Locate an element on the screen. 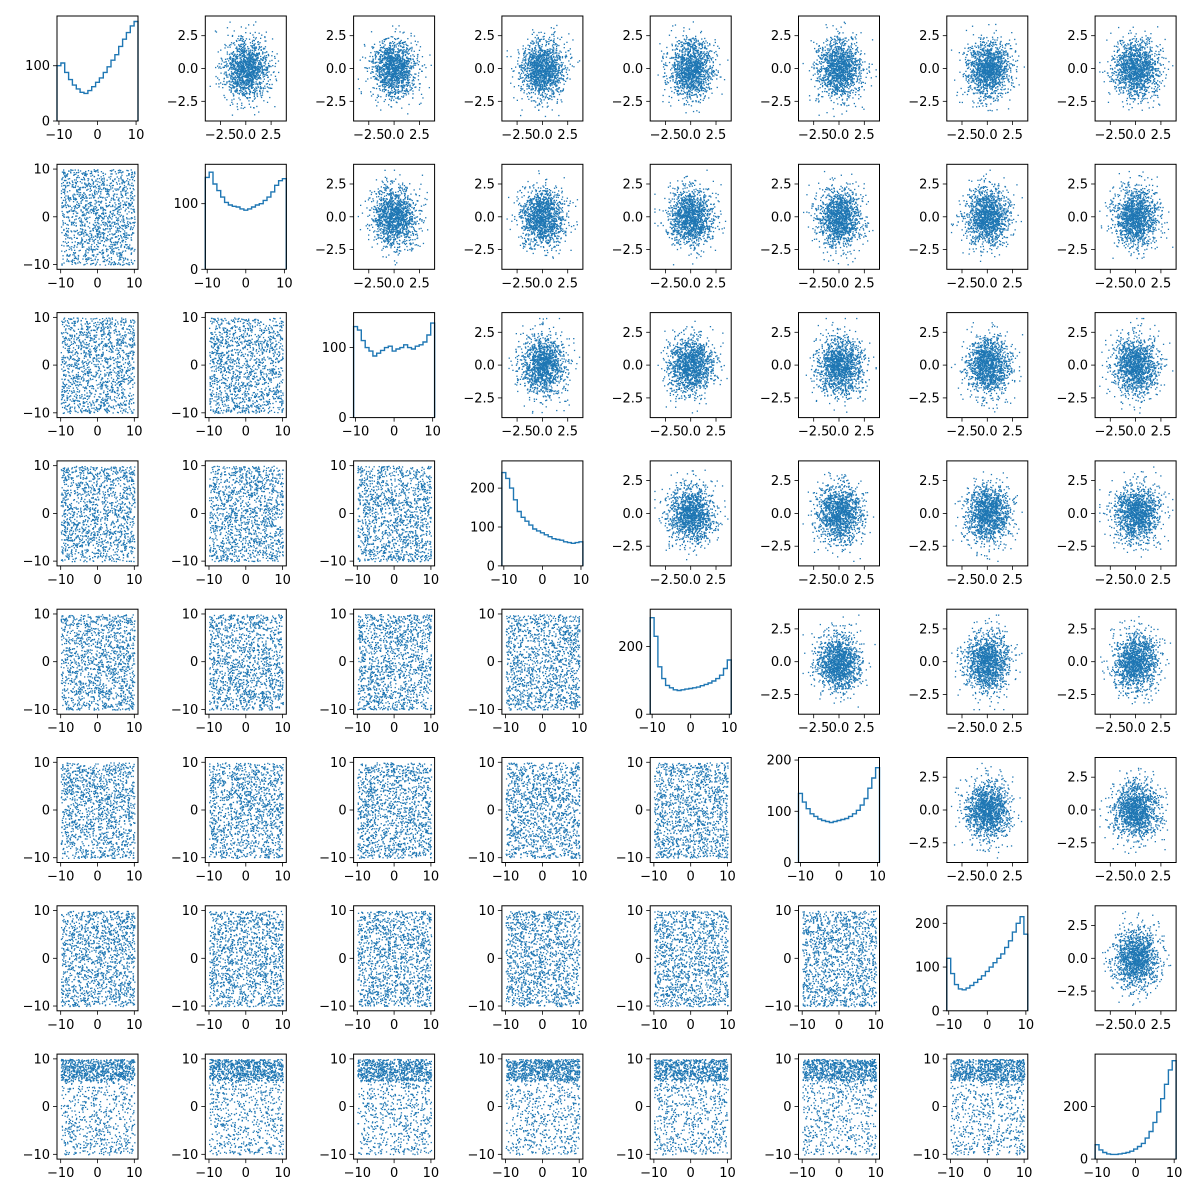 Image resolution: width=1200 pixels, height=1200 pixels. y-tick-label: 2.5 is located at coordinates (188, 36).